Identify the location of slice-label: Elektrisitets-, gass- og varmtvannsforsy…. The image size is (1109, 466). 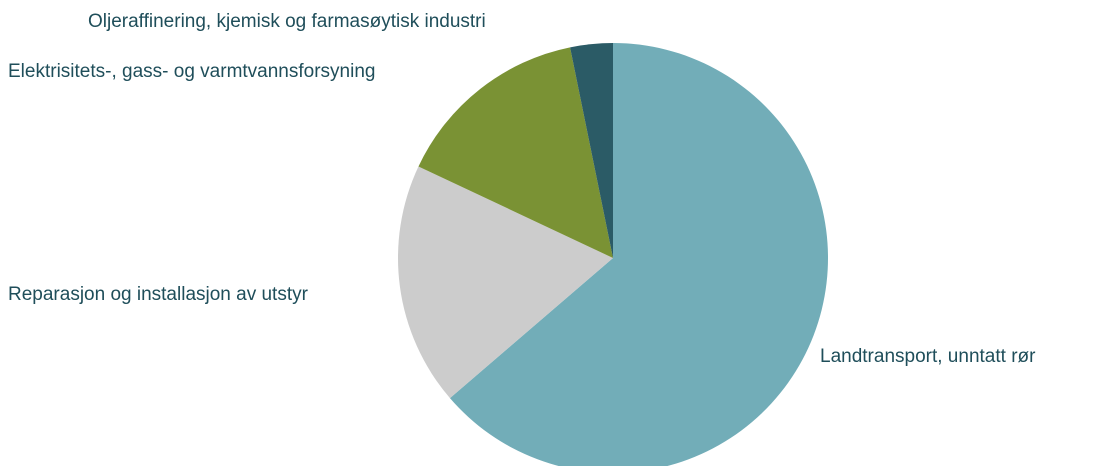
(191, 71).